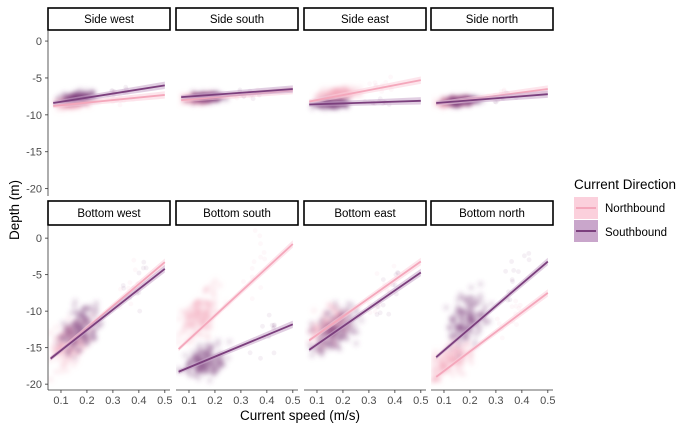 The width and height of the screenshot is (700, 432). I want to click on y-tick-label: -5, so click(37, 79).